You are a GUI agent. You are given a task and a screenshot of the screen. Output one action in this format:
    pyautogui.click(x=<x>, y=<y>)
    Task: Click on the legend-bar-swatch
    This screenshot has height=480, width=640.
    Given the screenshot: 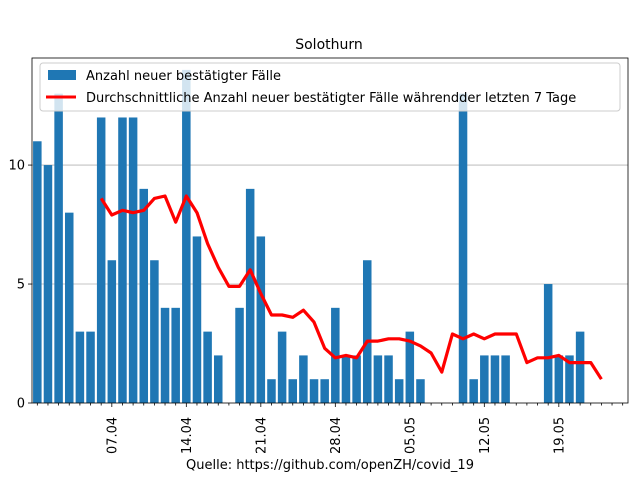 What is the action you would take?
    pyautogui.click(x=62, y=75)
    